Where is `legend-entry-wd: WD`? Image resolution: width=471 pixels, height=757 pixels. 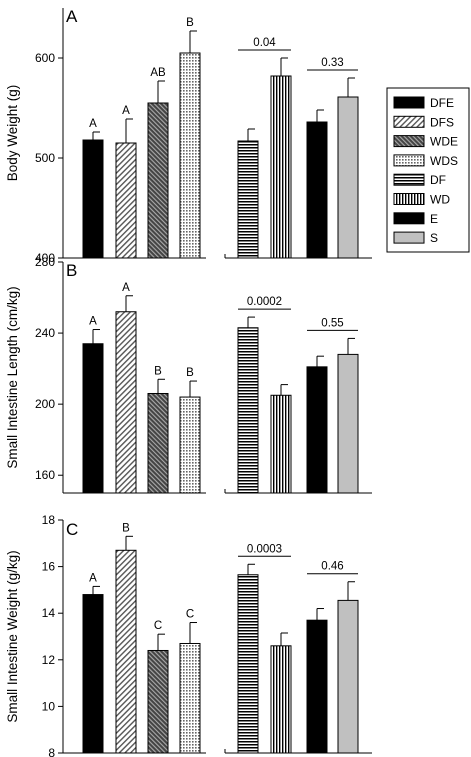 legend-entry-wd: WD is located at coordinates (421, 200).